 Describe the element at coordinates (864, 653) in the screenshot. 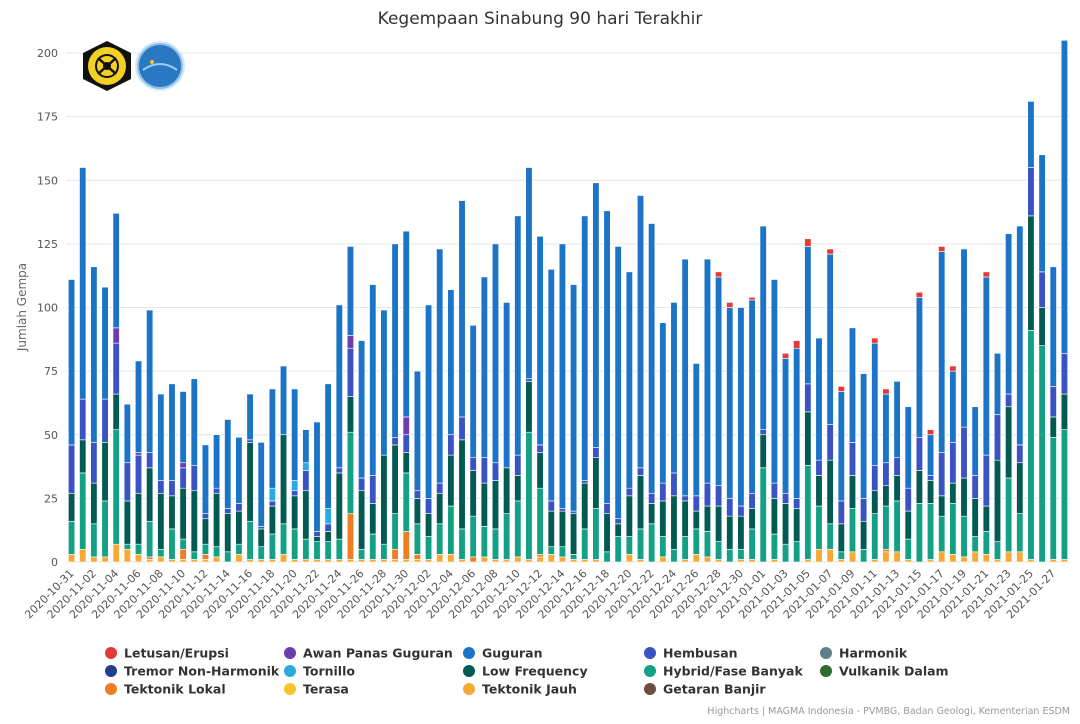

I see `legend-item: Harmonik` at that location.